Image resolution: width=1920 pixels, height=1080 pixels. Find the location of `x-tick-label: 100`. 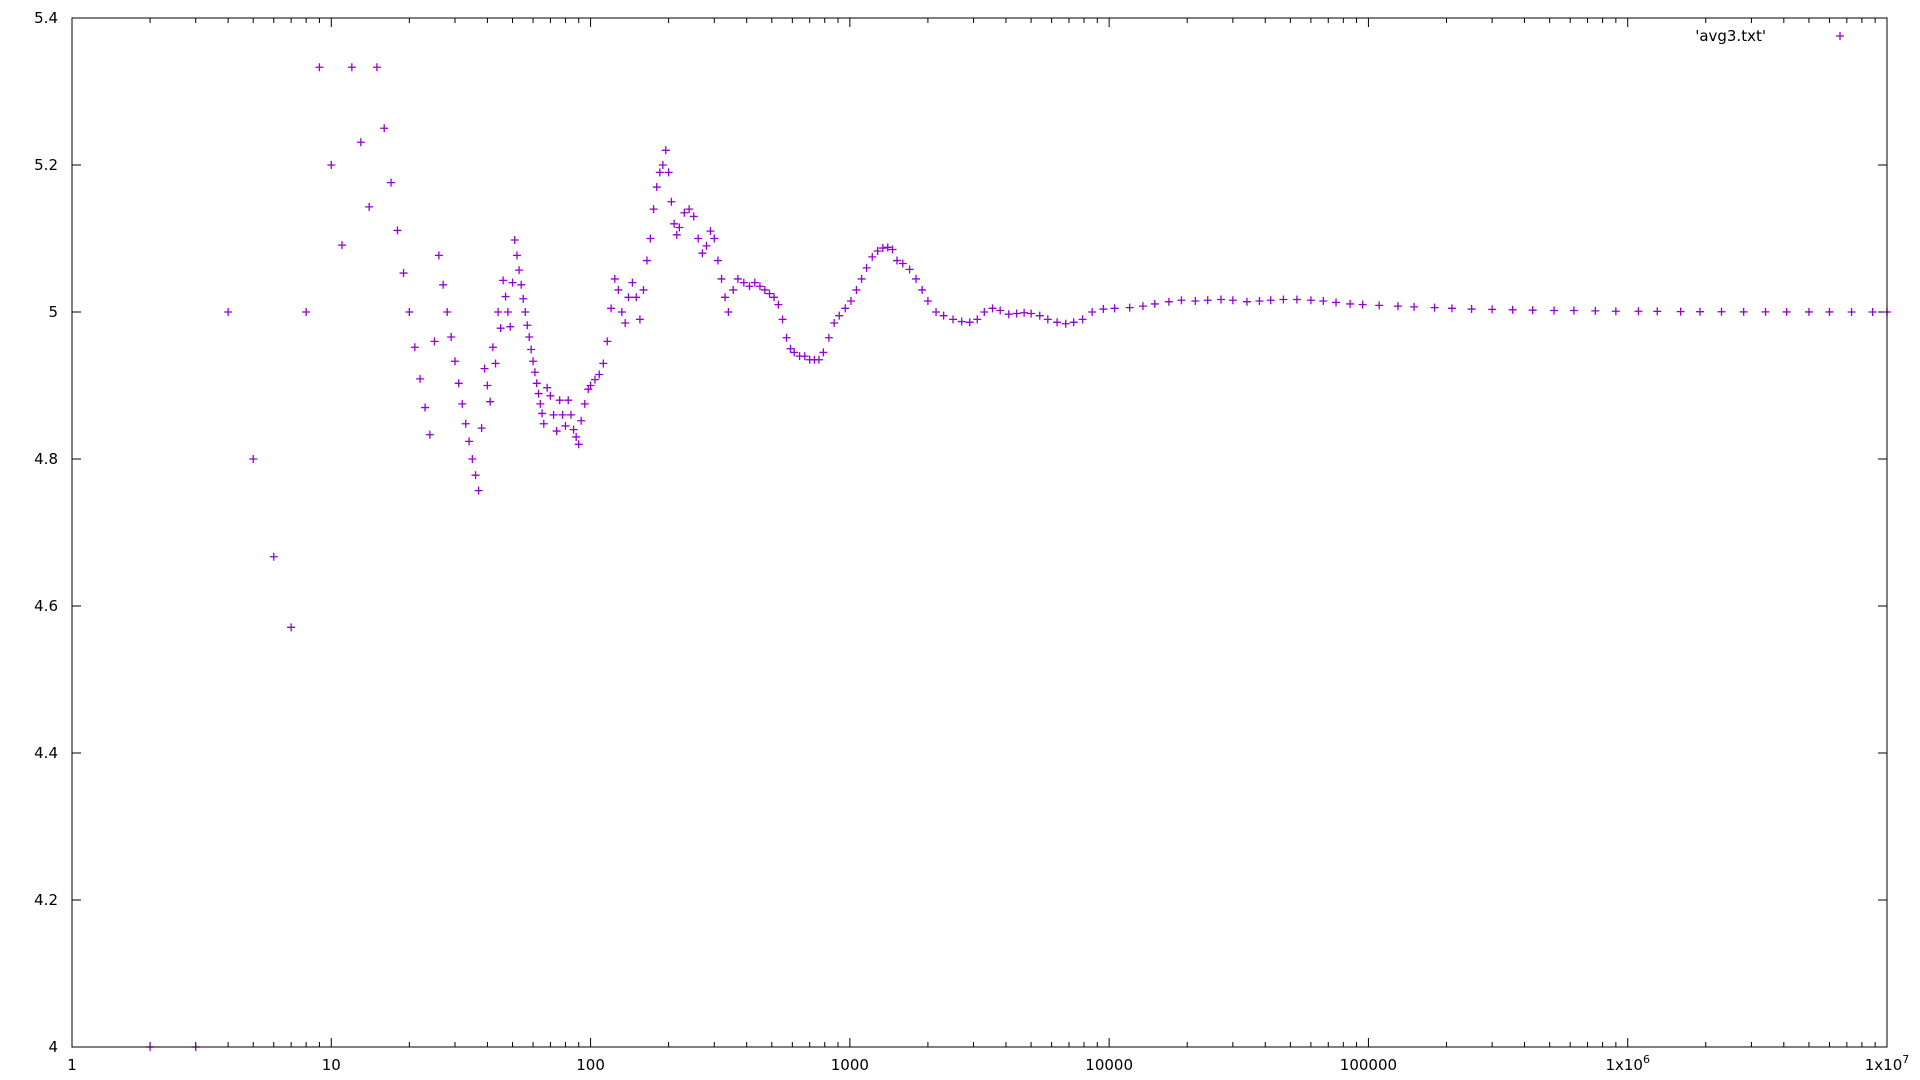

x-tick-label: 100 is located at coordinates (590, 1065).